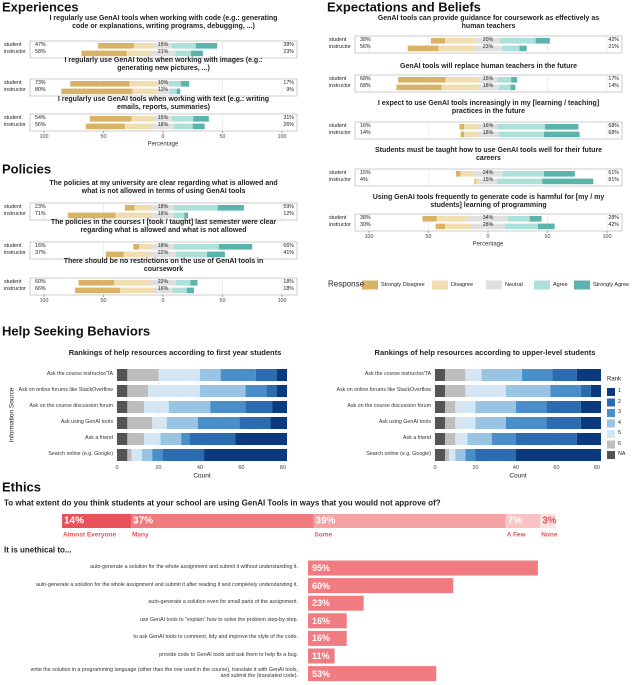 This screenshot has width=640, height=685. I want to click on y-tick-label: Ask on online forums like StackOverflow, so click(384, 390).